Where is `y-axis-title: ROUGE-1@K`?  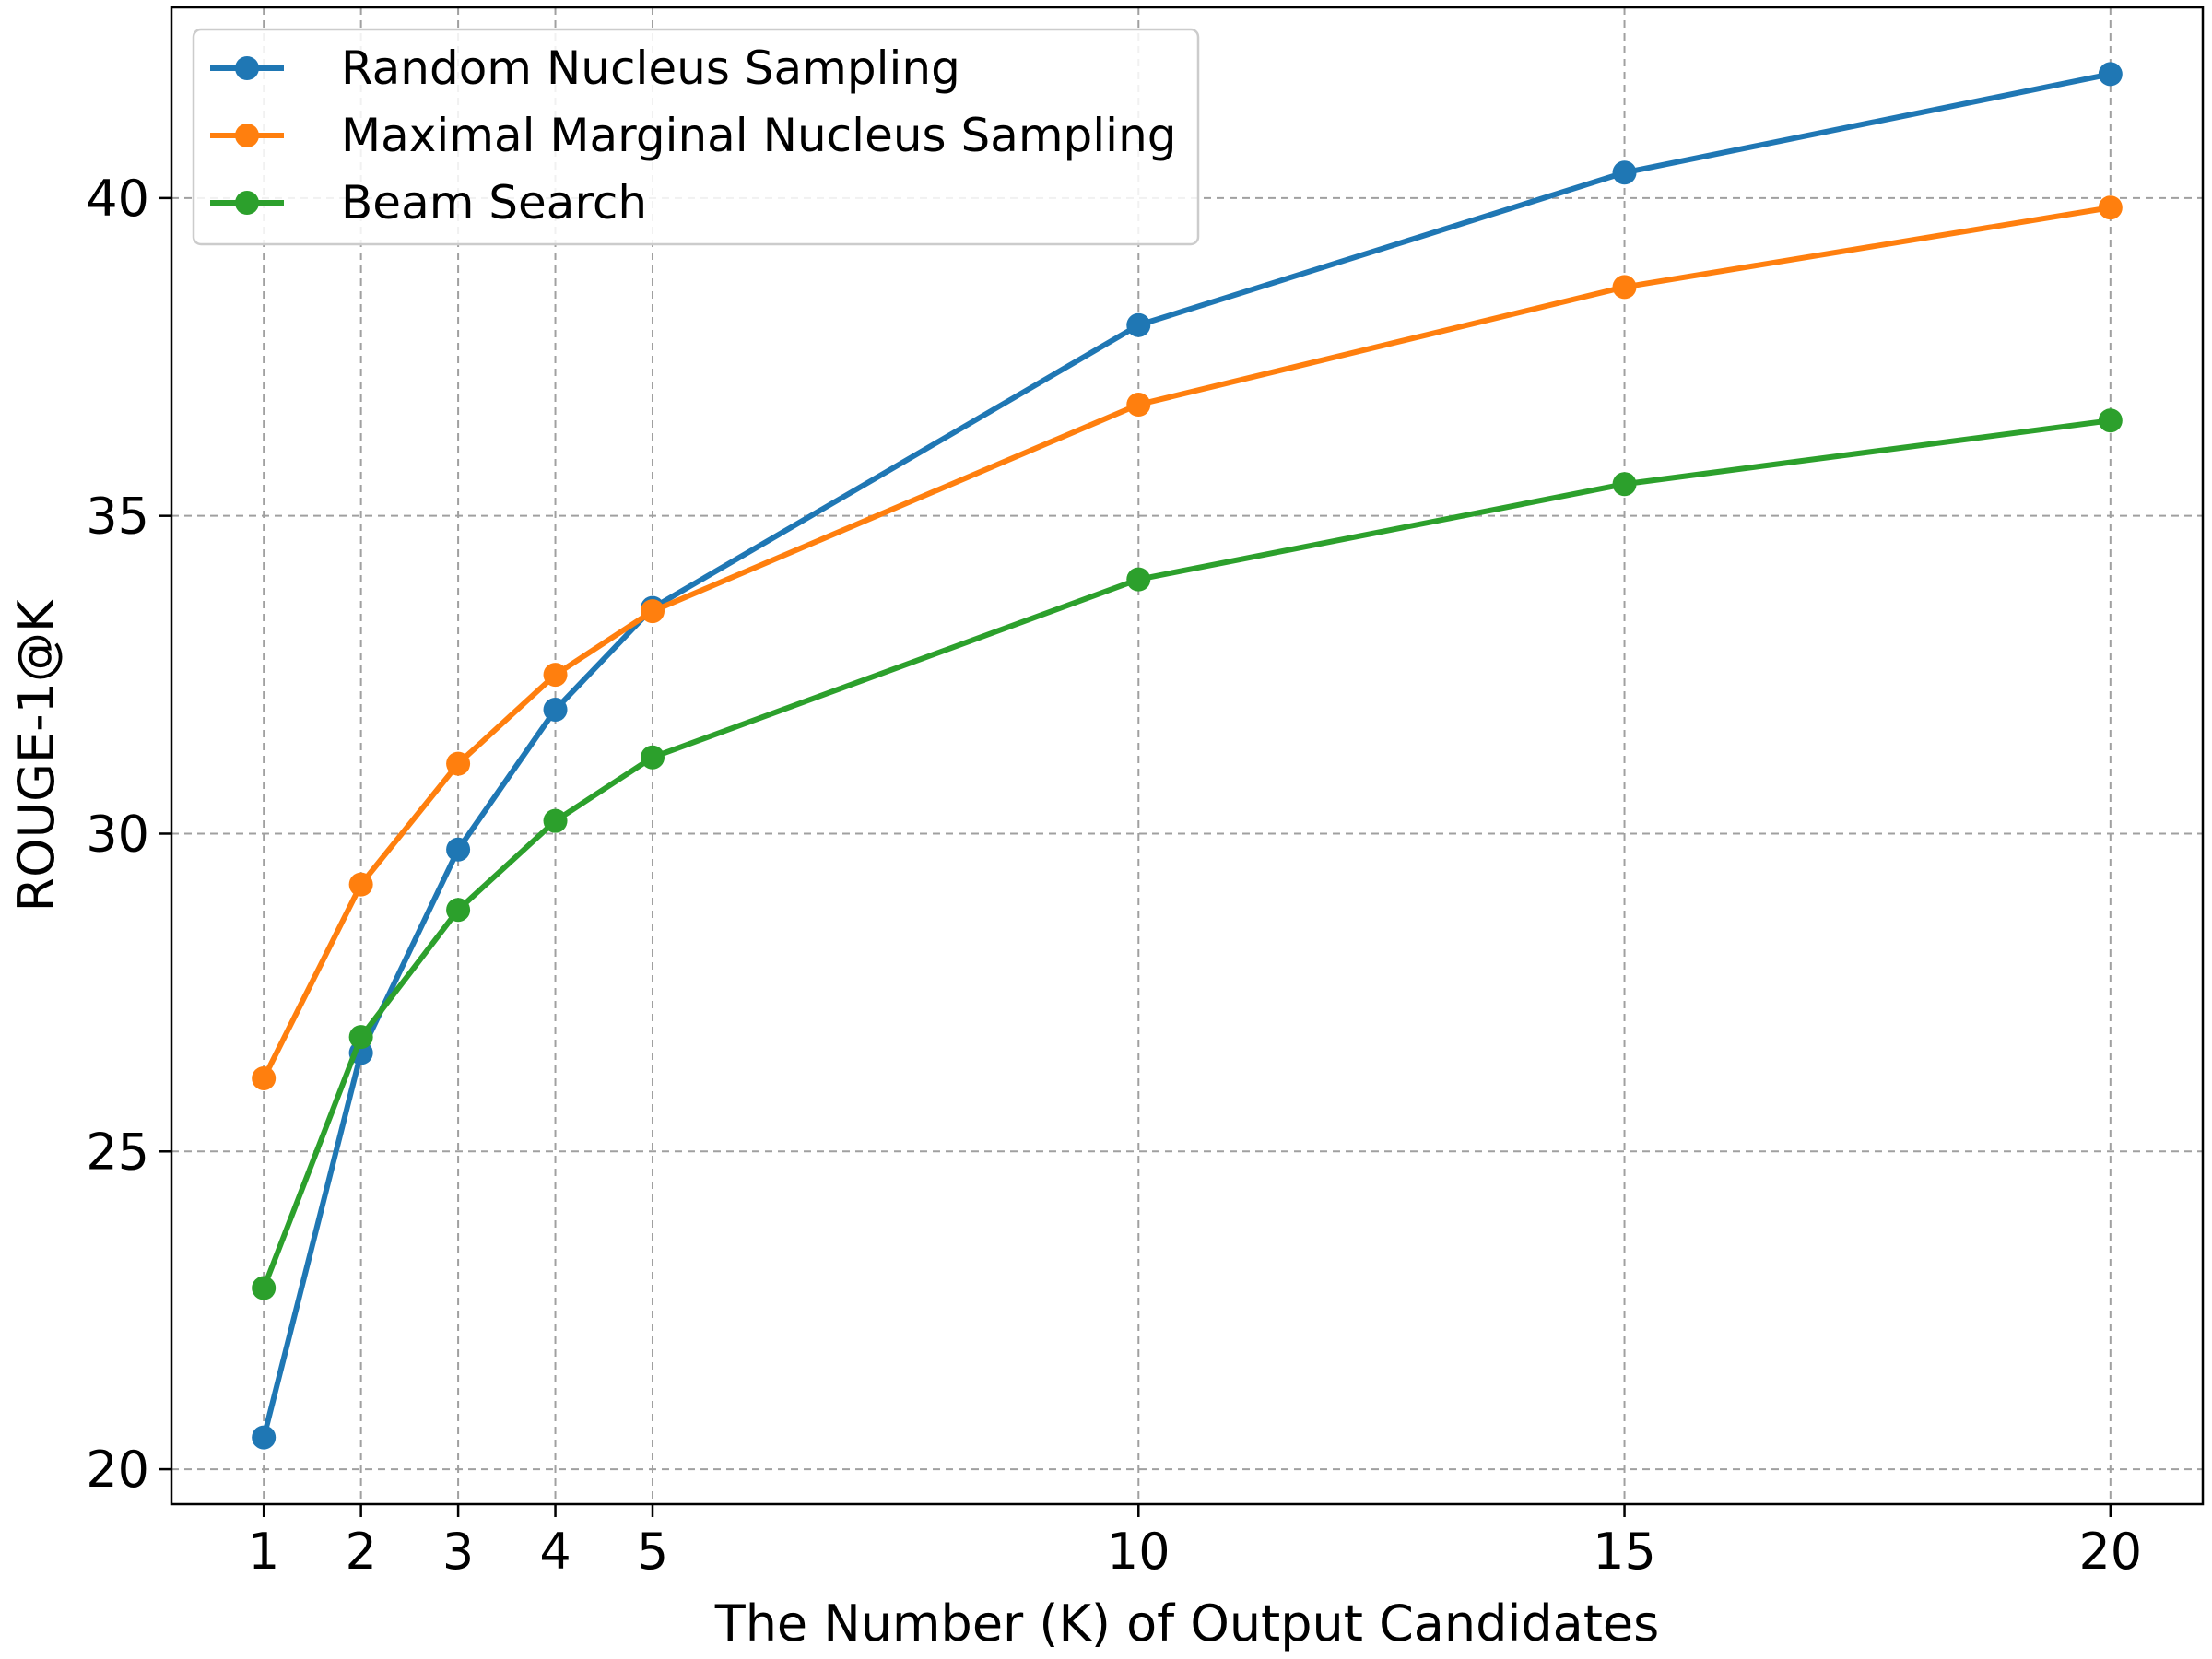
y-axis-title: ROUGE-1@K is located at coordinates (36, 755).